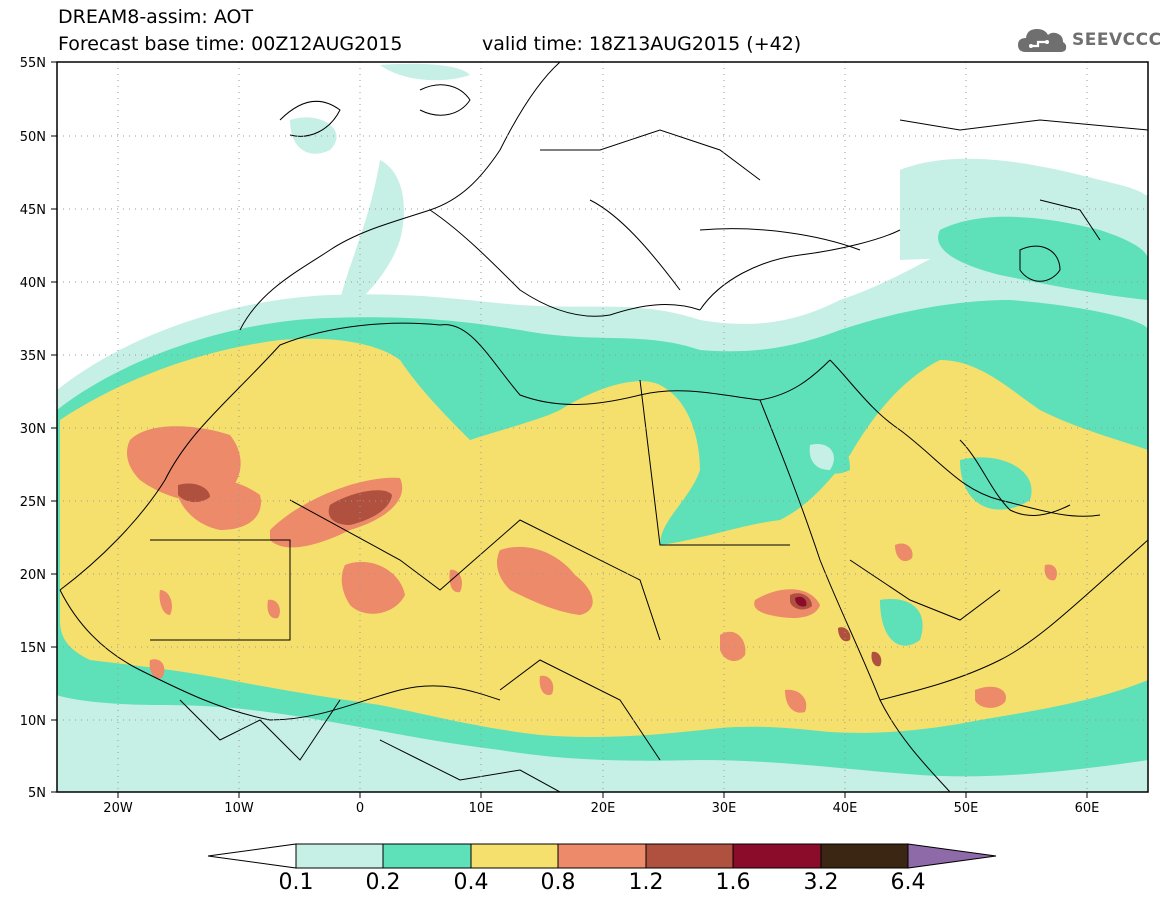  Describe the element at coordinates (230, 44) in the screenshot. I see `forecast-base-time: Forecast base time: 00Z12AUG2015` at that location.